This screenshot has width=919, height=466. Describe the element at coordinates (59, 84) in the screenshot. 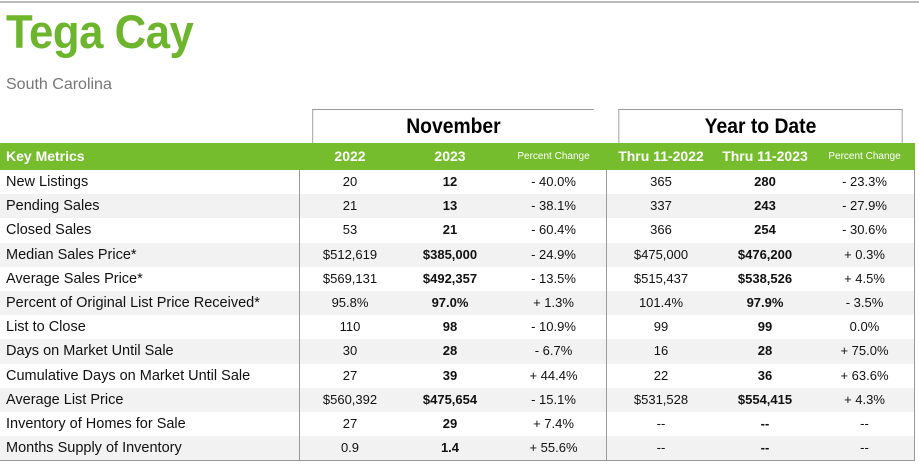

I see `subtitle: South Carolina` at that location.